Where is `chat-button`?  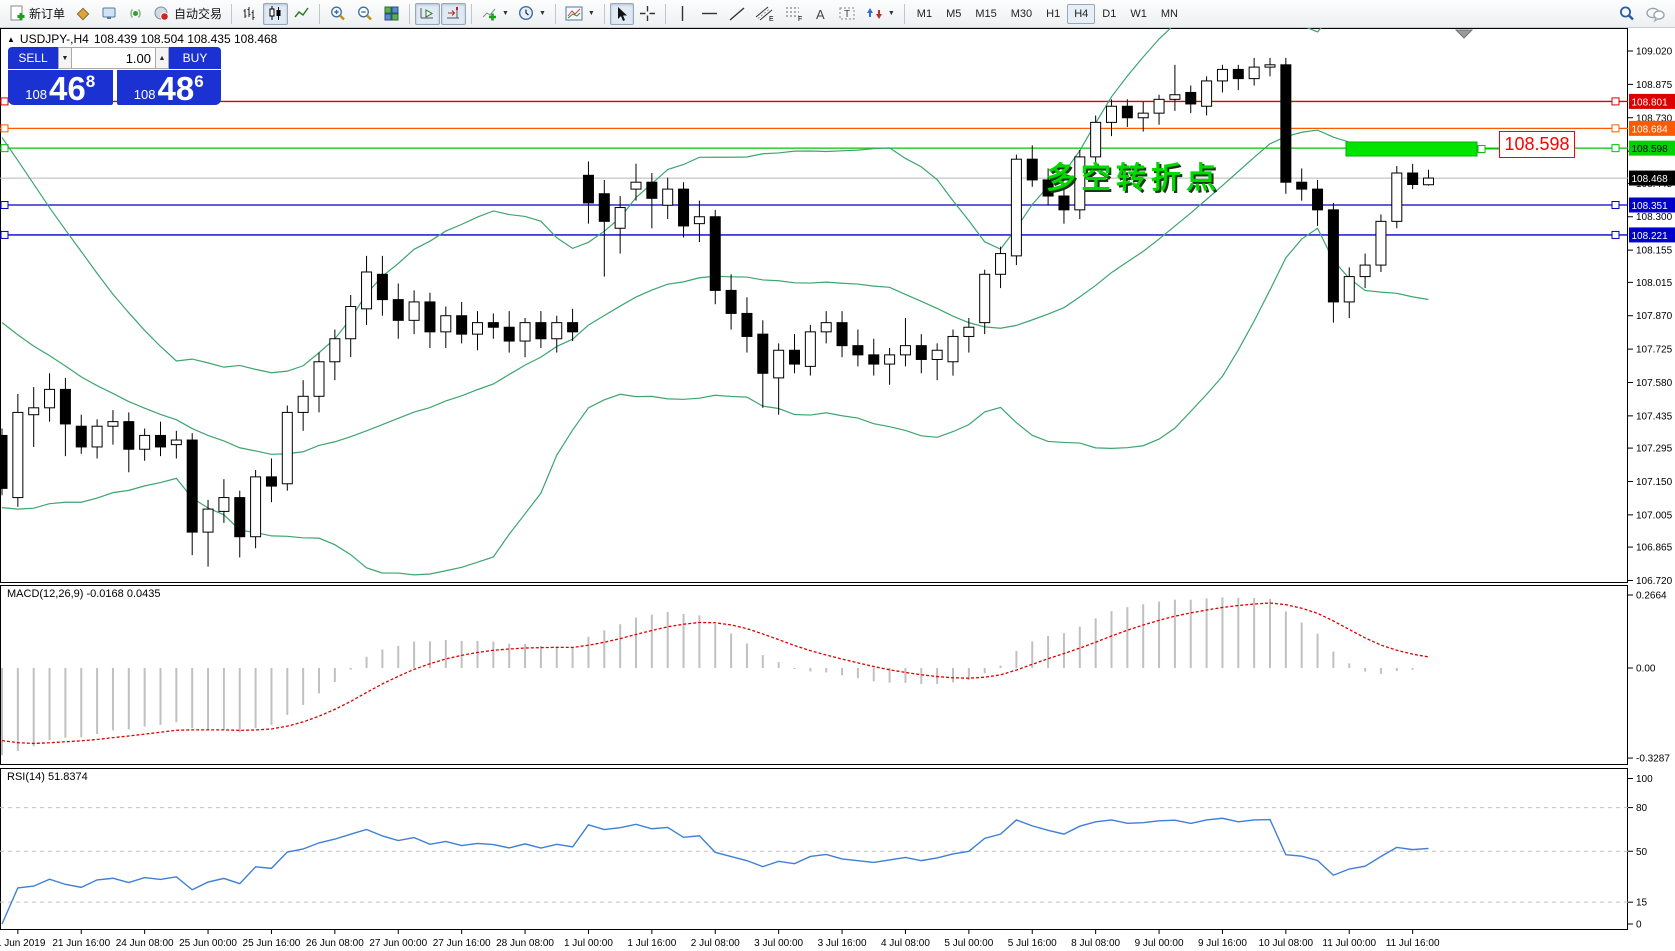
chat-button is located at coordinates (1655, 14).